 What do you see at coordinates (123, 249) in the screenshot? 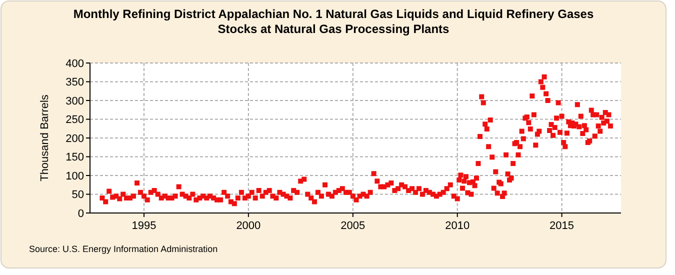
I see `source-note: Source: U.S. Energy Information Administration` at bounding box center [123, 249].